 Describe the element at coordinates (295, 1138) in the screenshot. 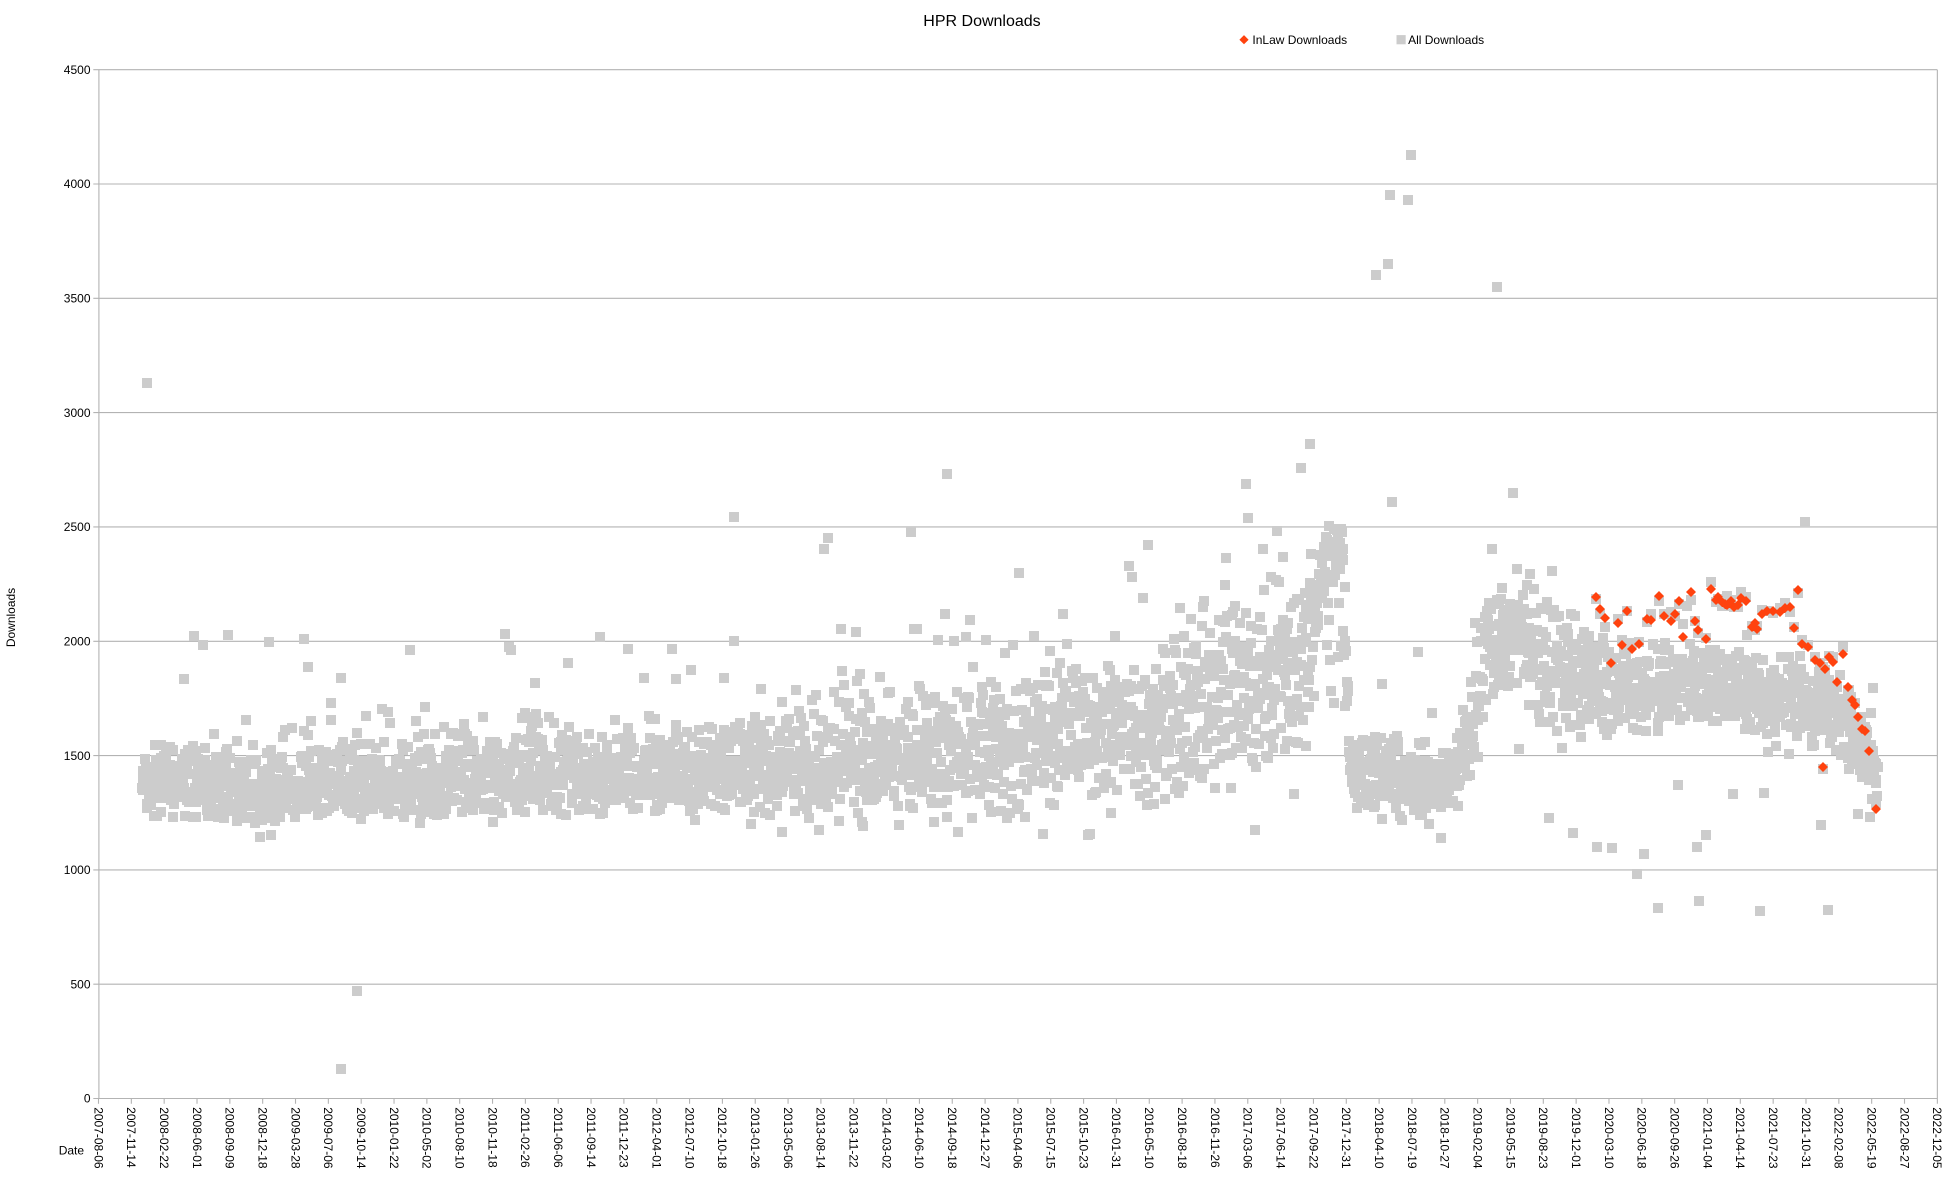

I see `svg-text: 2009-03-28` at that location.